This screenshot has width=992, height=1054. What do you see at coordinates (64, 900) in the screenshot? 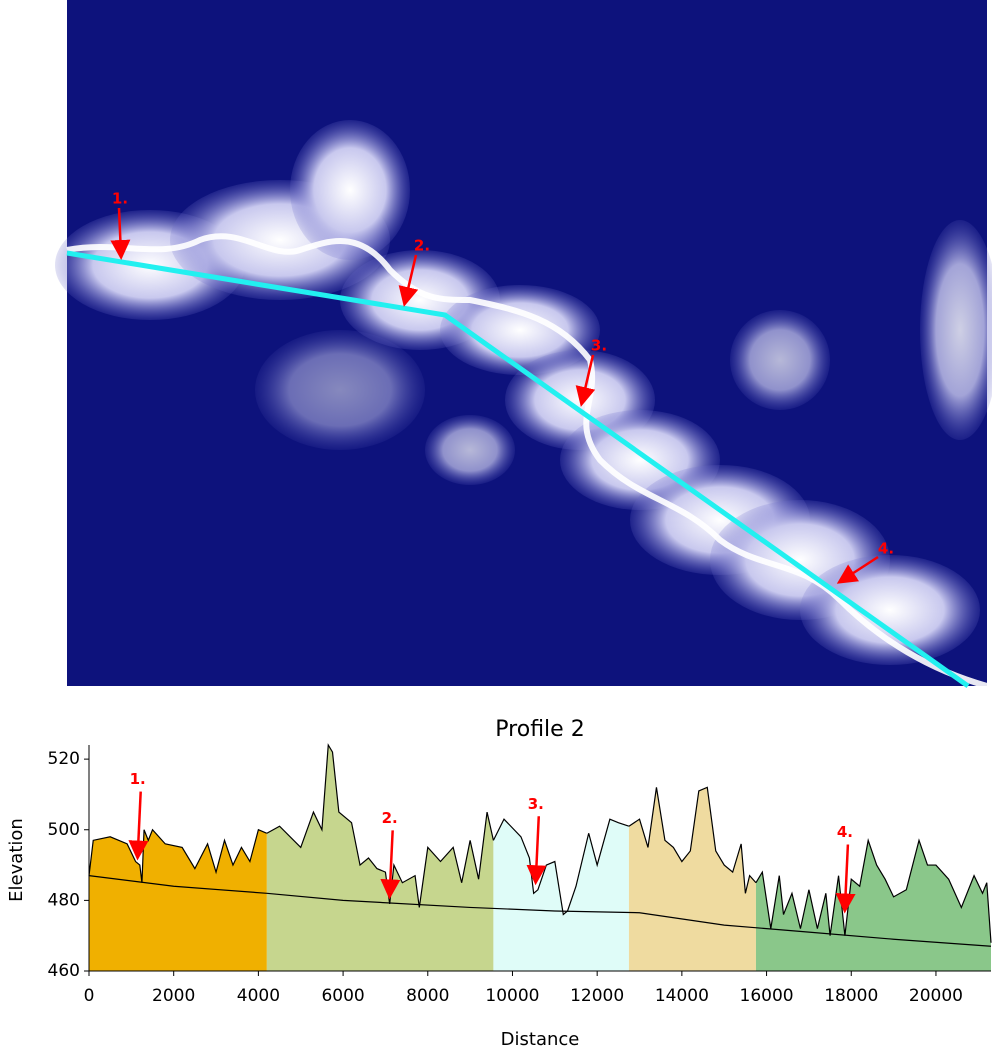
I see `y-tick-label: 480` at bounding box center [64, 900].